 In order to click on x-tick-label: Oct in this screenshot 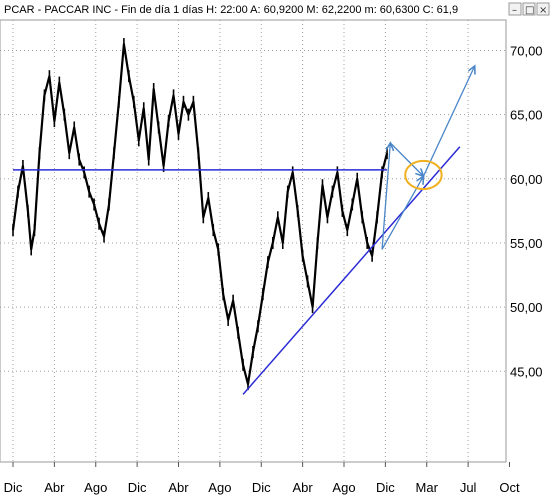, I will do `click(509, 487)`.